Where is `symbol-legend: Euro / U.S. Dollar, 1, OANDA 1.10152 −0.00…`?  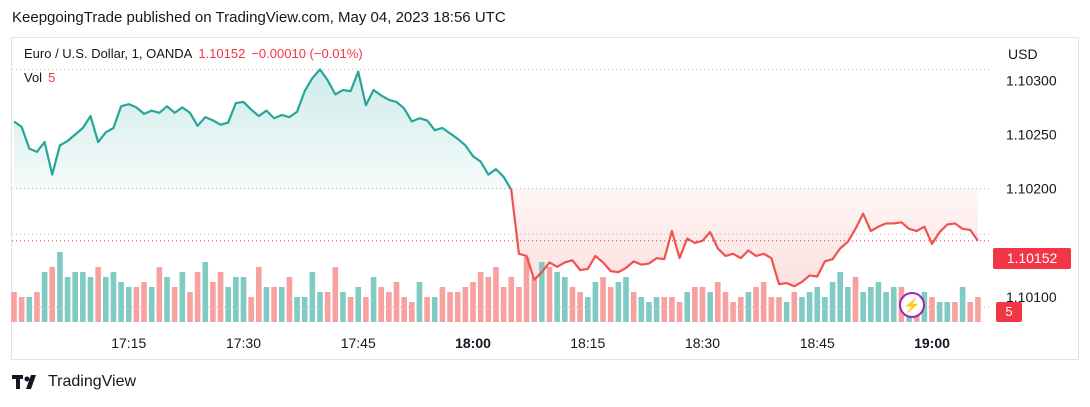
symbol-legend: Euro / U.S. Dollar, 1, OANDA 1.10152 −0.00… is located at coordinates (196, 53).